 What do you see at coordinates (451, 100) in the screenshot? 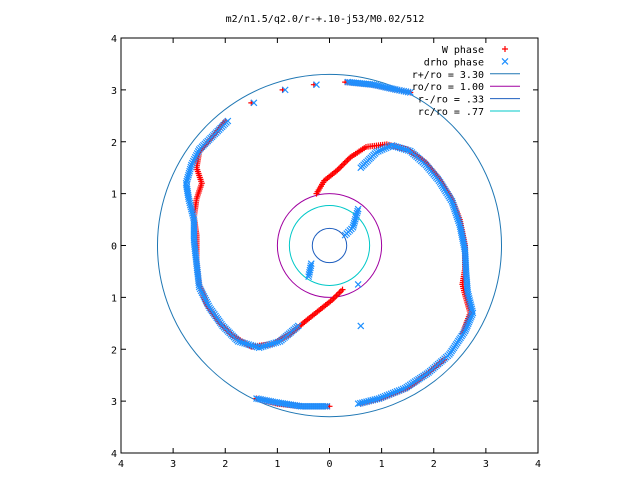
I see `legend-label: r-/ro = .33` at bounding box center [451, 100].